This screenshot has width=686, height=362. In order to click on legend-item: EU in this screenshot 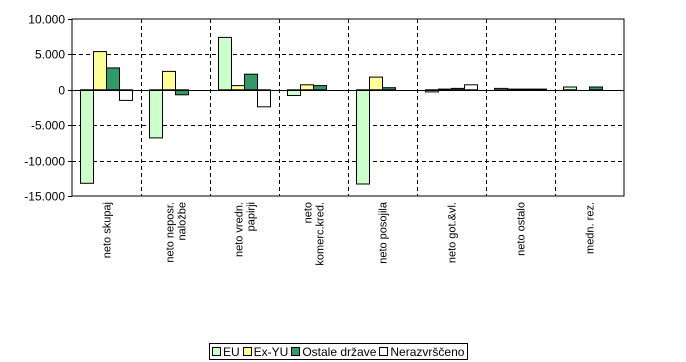, I will do `click(226, 352)`.